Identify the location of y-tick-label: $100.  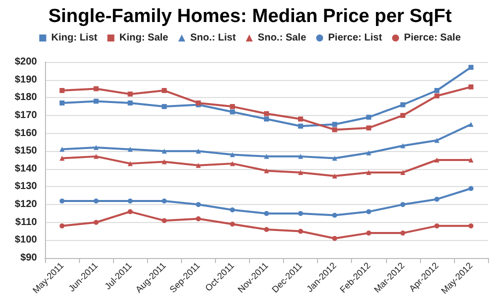
(26, 240).